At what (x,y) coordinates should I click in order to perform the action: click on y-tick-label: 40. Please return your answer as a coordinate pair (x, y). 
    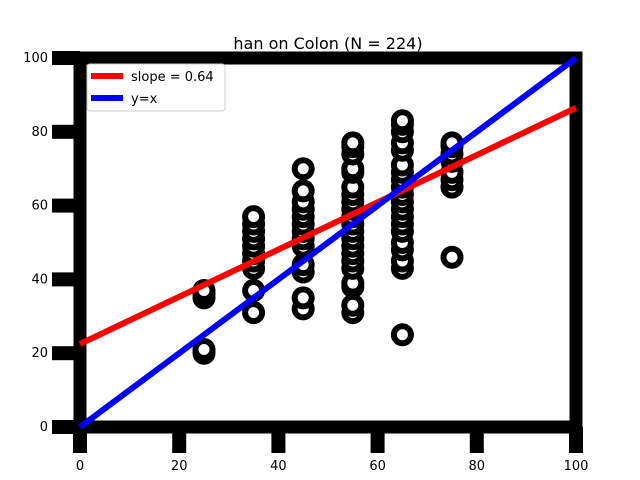
    Looking at the image, I should click on (39, 279).